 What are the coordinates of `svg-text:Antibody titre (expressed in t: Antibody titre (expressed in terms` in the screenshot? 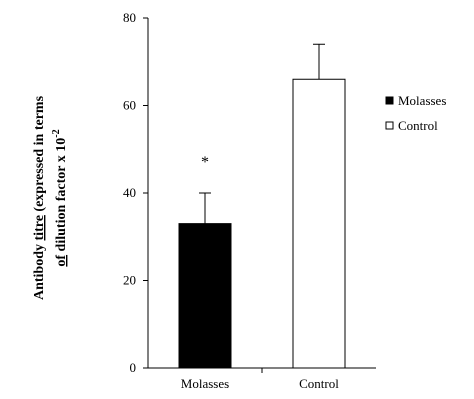 It's located at (39, 197).